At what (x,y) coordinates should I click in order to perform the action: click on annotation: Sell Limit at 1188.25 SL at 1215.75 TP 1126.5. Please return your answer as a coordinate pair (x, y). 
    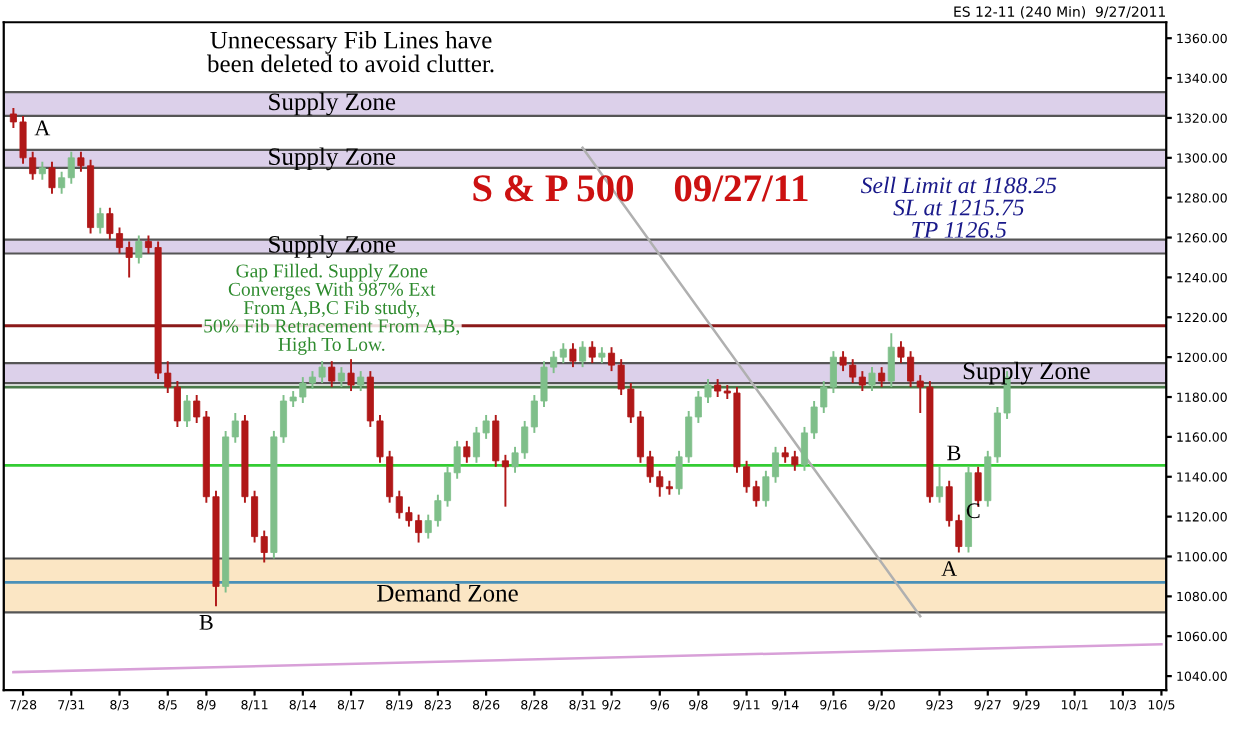
    Looking at the image, I should click on (958, 207).